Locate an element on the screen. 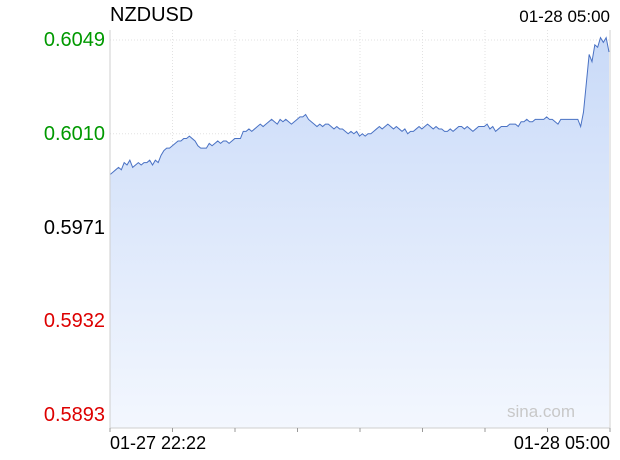  sina-watermark: sina.com is located at coordinates (541, 411).